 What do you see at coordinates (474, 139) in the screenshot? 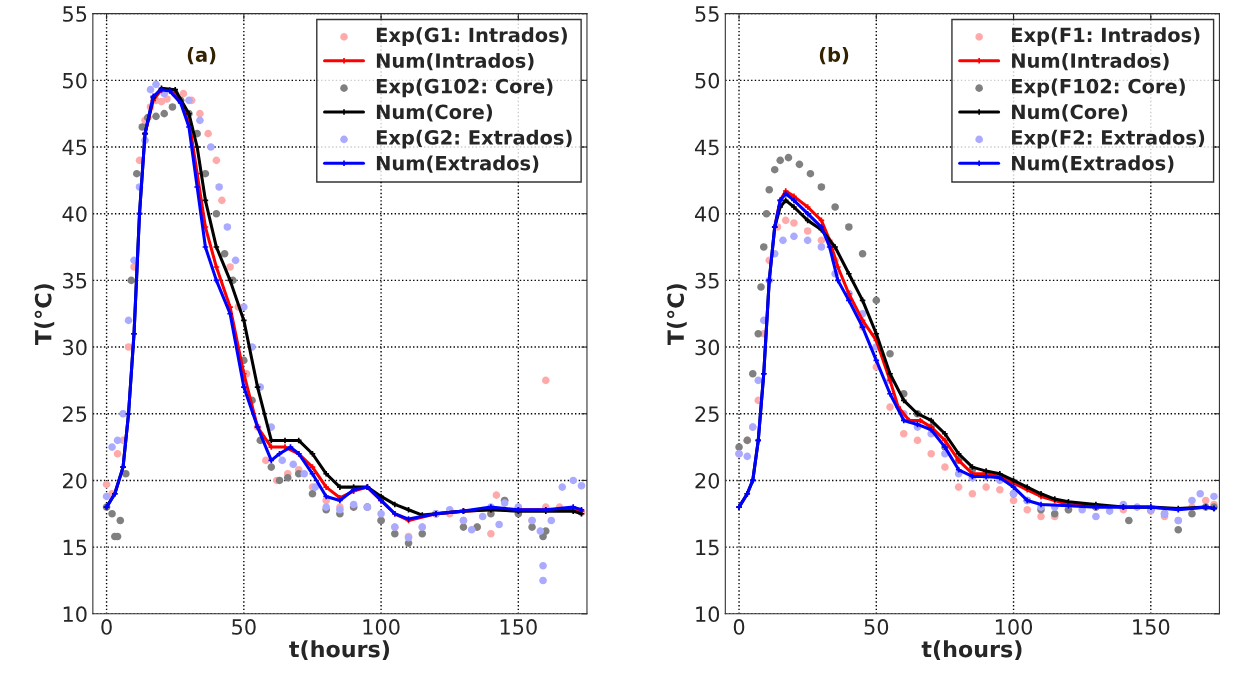
I see `legend-label: Exp(G2: Extrados)` at bounding box center [474, 139].